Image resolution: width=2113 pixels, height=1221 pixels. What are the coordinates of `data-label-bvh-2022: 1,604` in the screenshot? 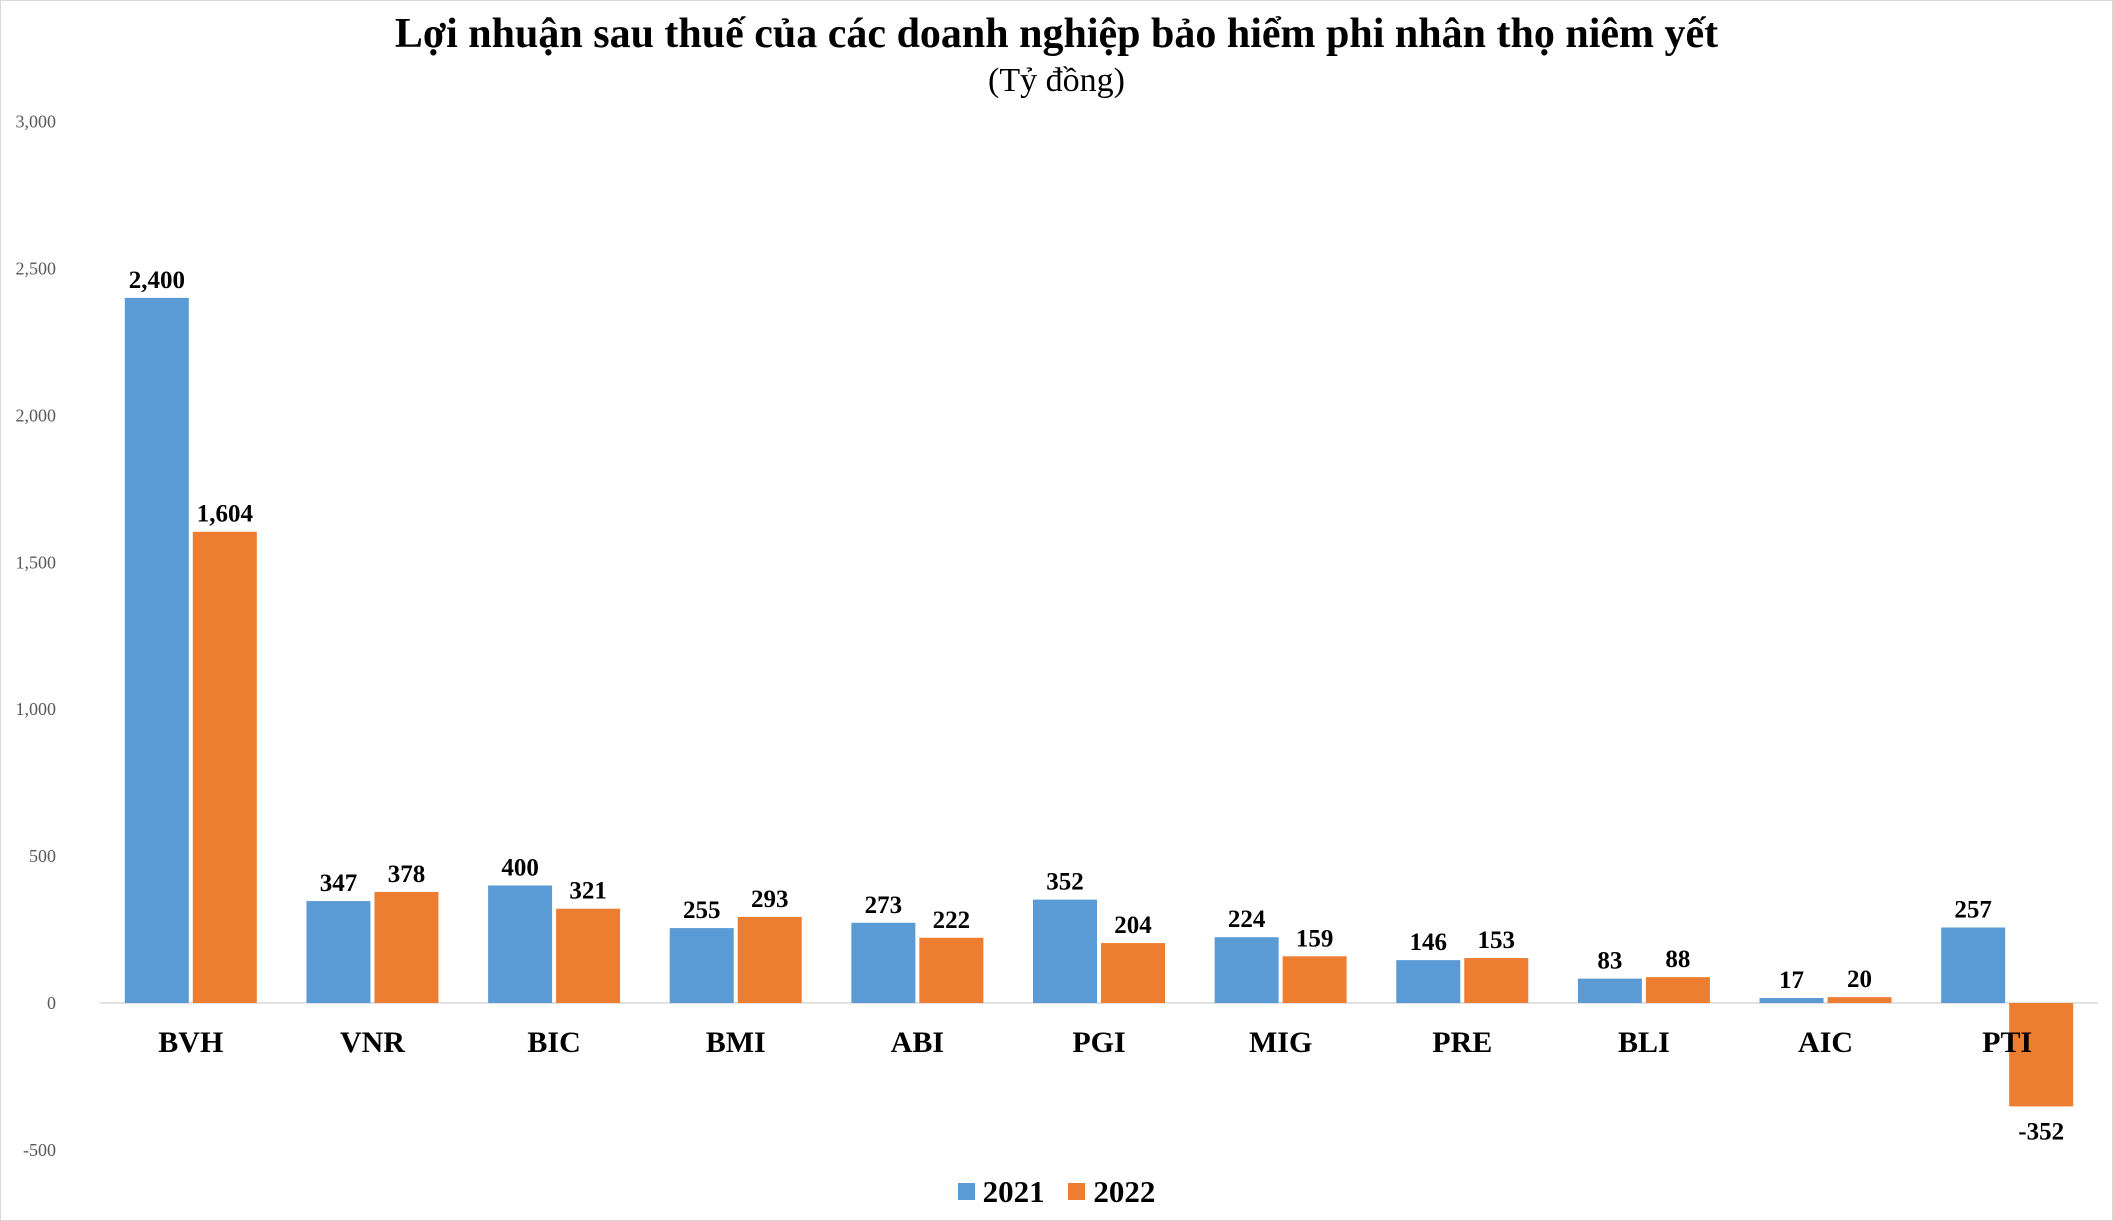 It's located at (225, 514).